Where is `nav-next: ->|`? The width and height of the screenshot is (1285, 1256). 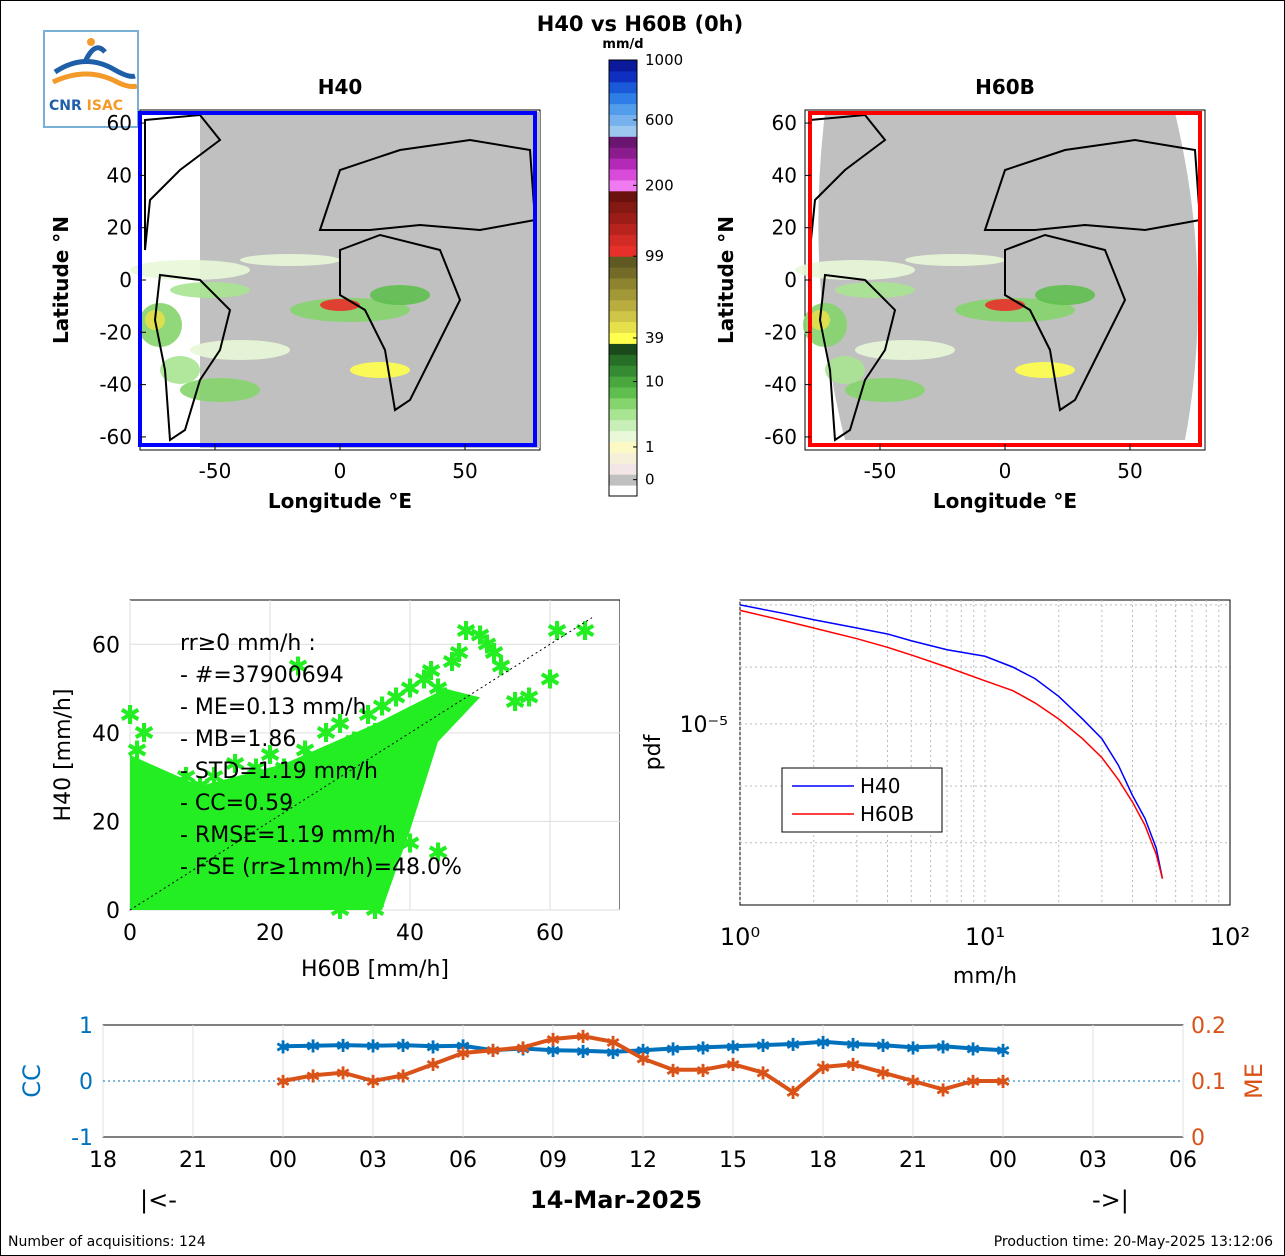 nav-next: ->| is located at coordinates (1110, 1200).